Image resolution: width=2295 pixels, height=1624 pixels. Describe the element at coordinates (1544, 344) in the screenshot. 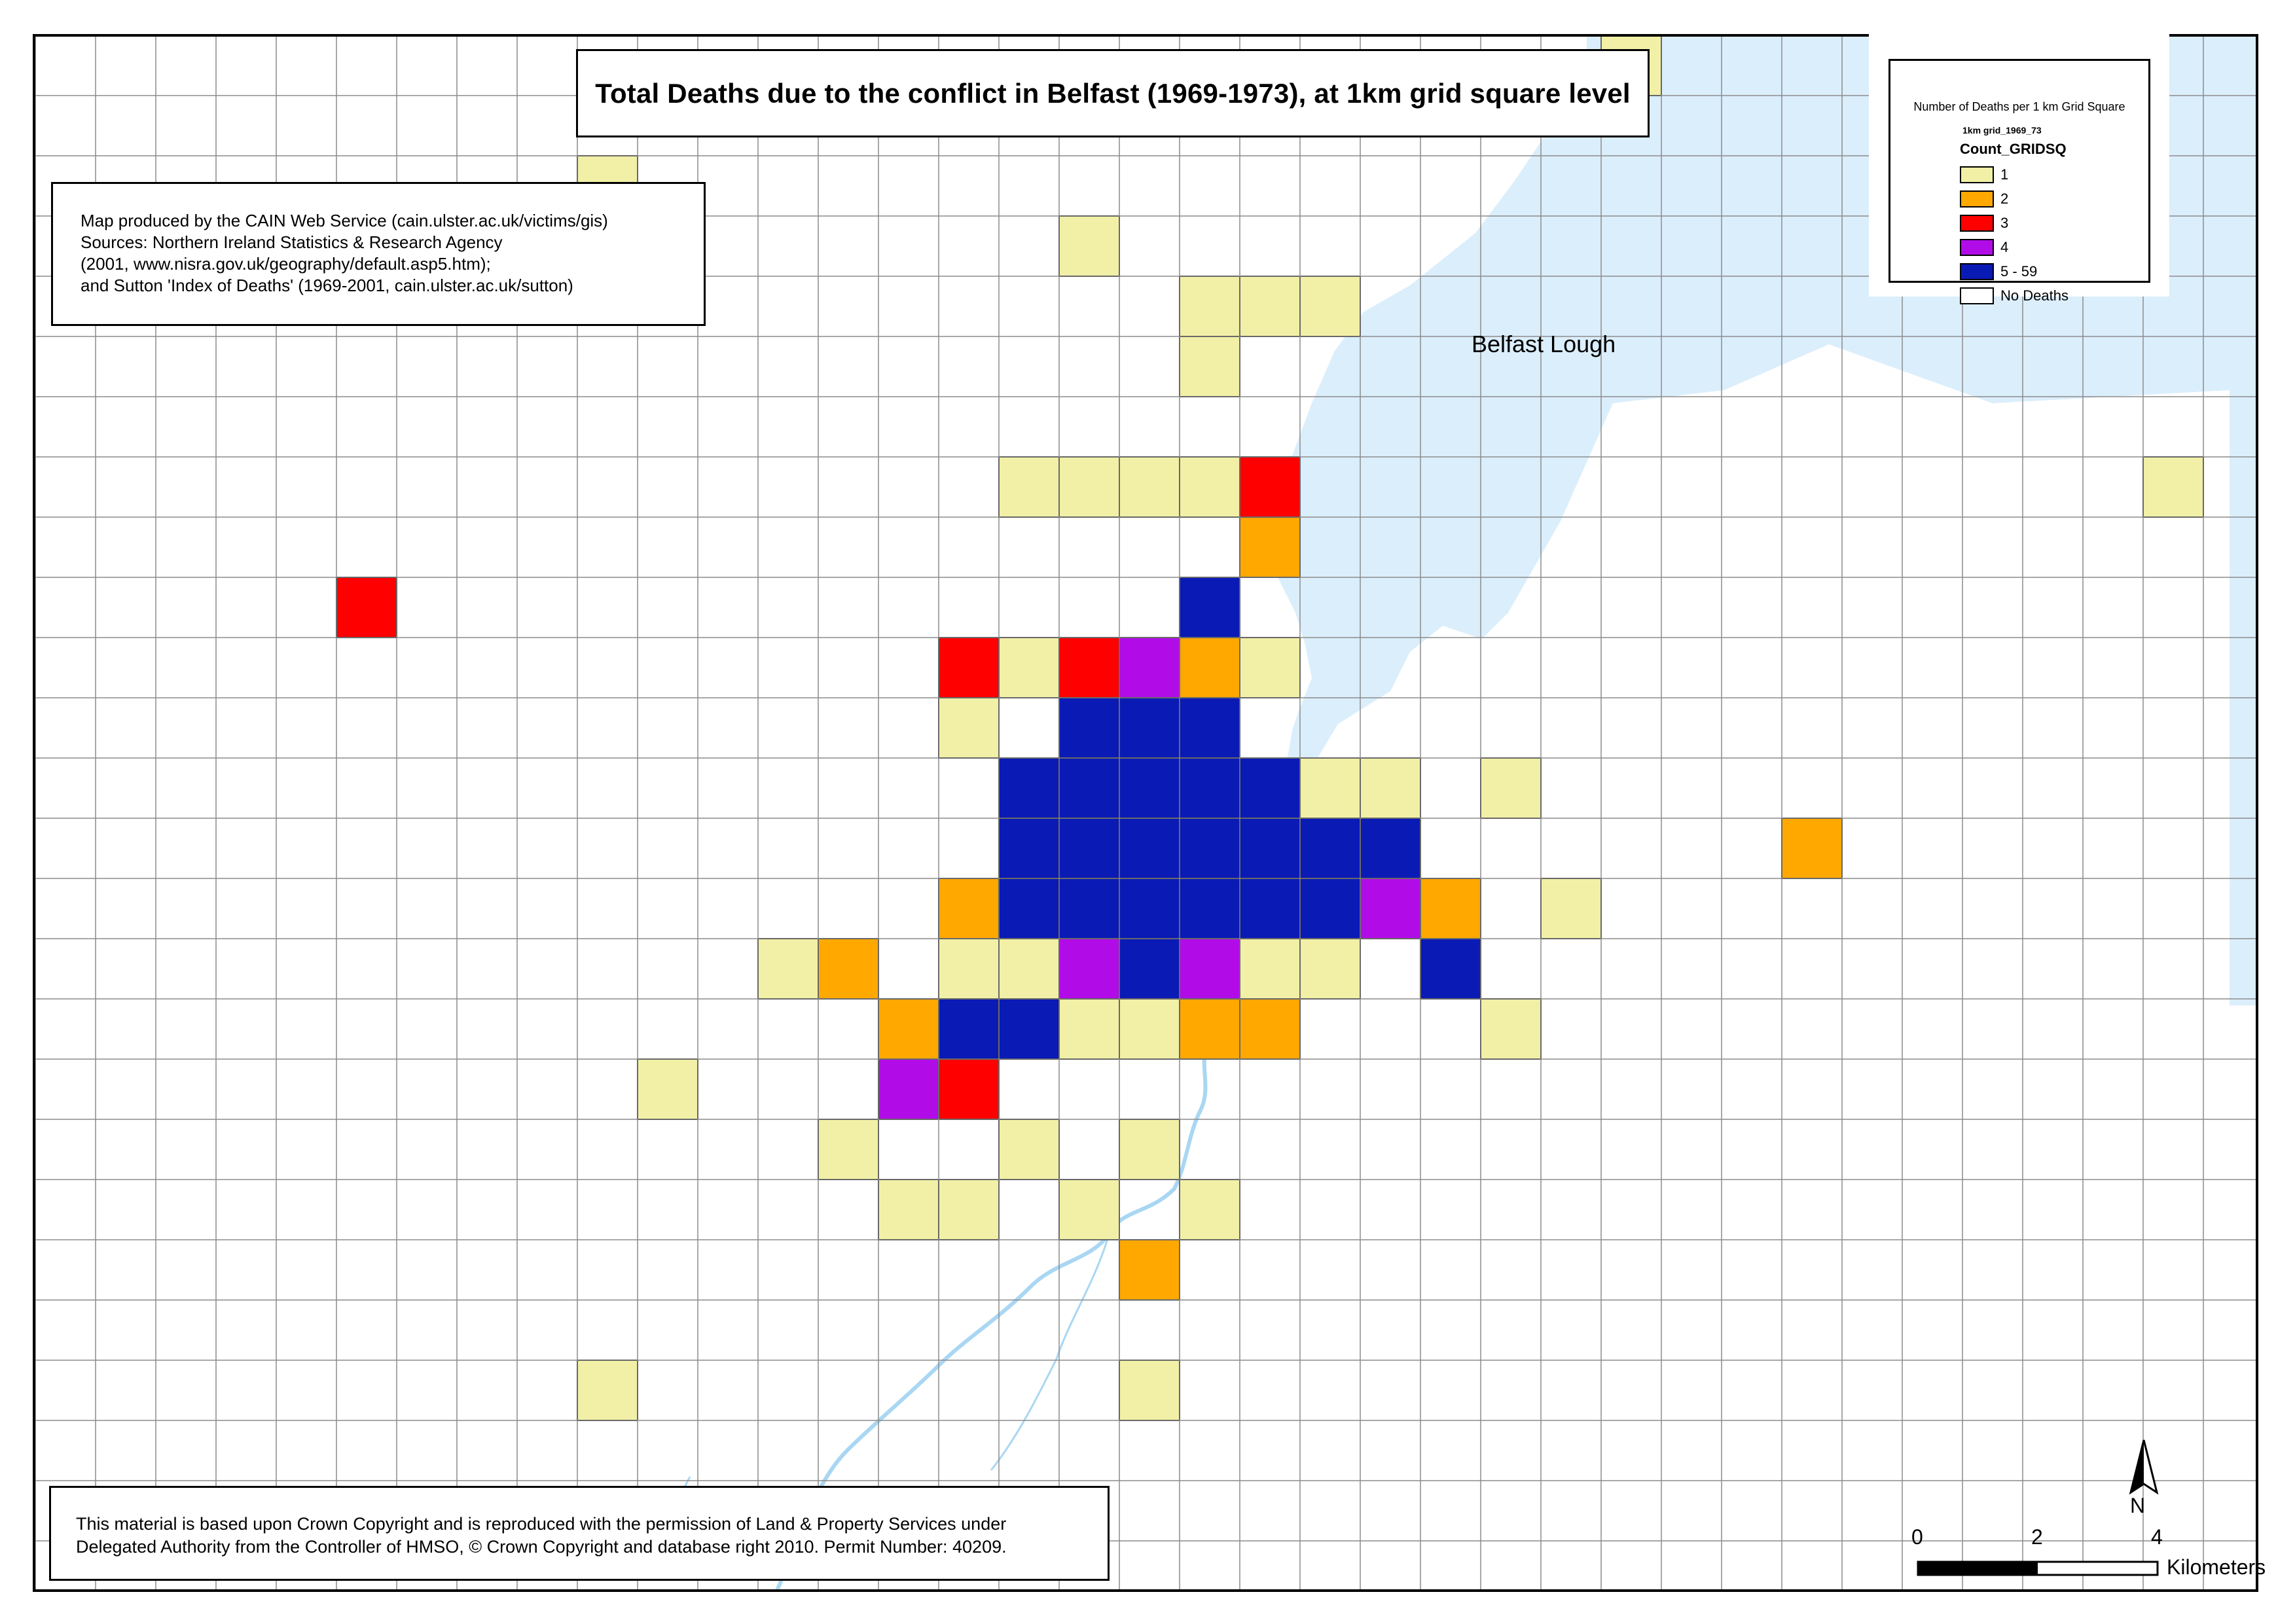

I see `water-label: Belfast Lough` at that location.